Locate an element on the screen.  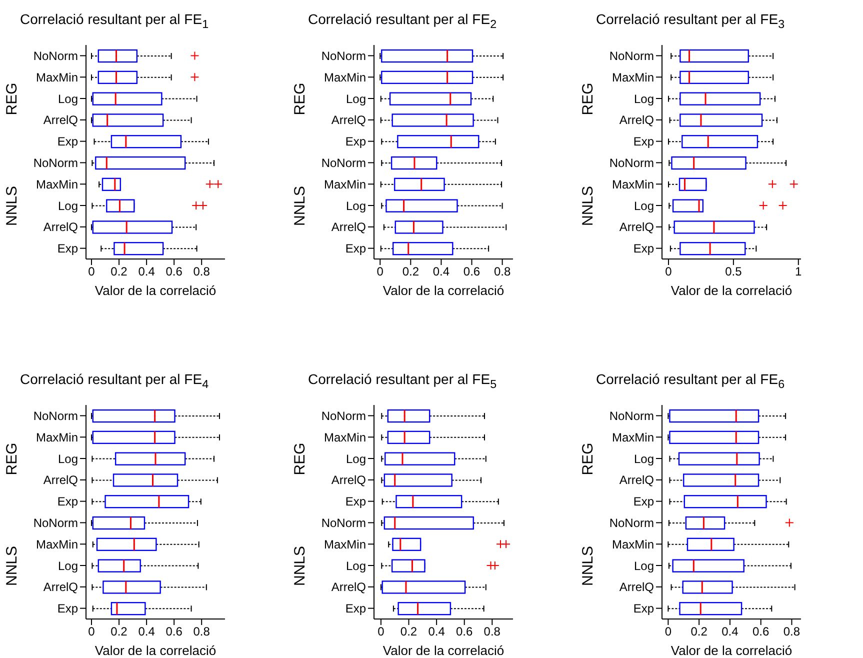
x-tick-label: 1 is located at coordinates (798, 271).